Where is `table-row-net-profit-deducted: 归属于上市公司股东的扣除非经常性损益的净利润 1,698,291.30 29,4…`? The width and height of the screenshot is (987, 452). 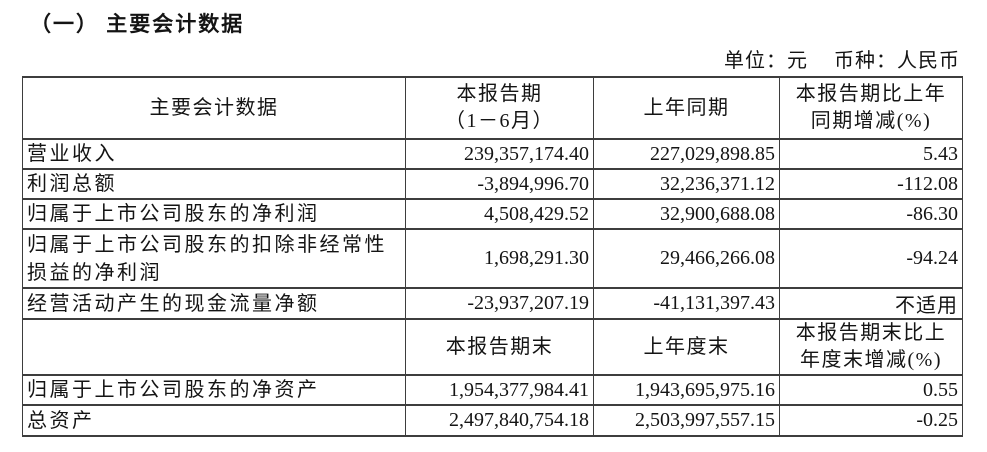 table-row-net-profit-deducted: 归属于上市公司股东的扣除非经常性损益的净利润 1,698,291.30 29,4… is located at coordinates (492, 258).